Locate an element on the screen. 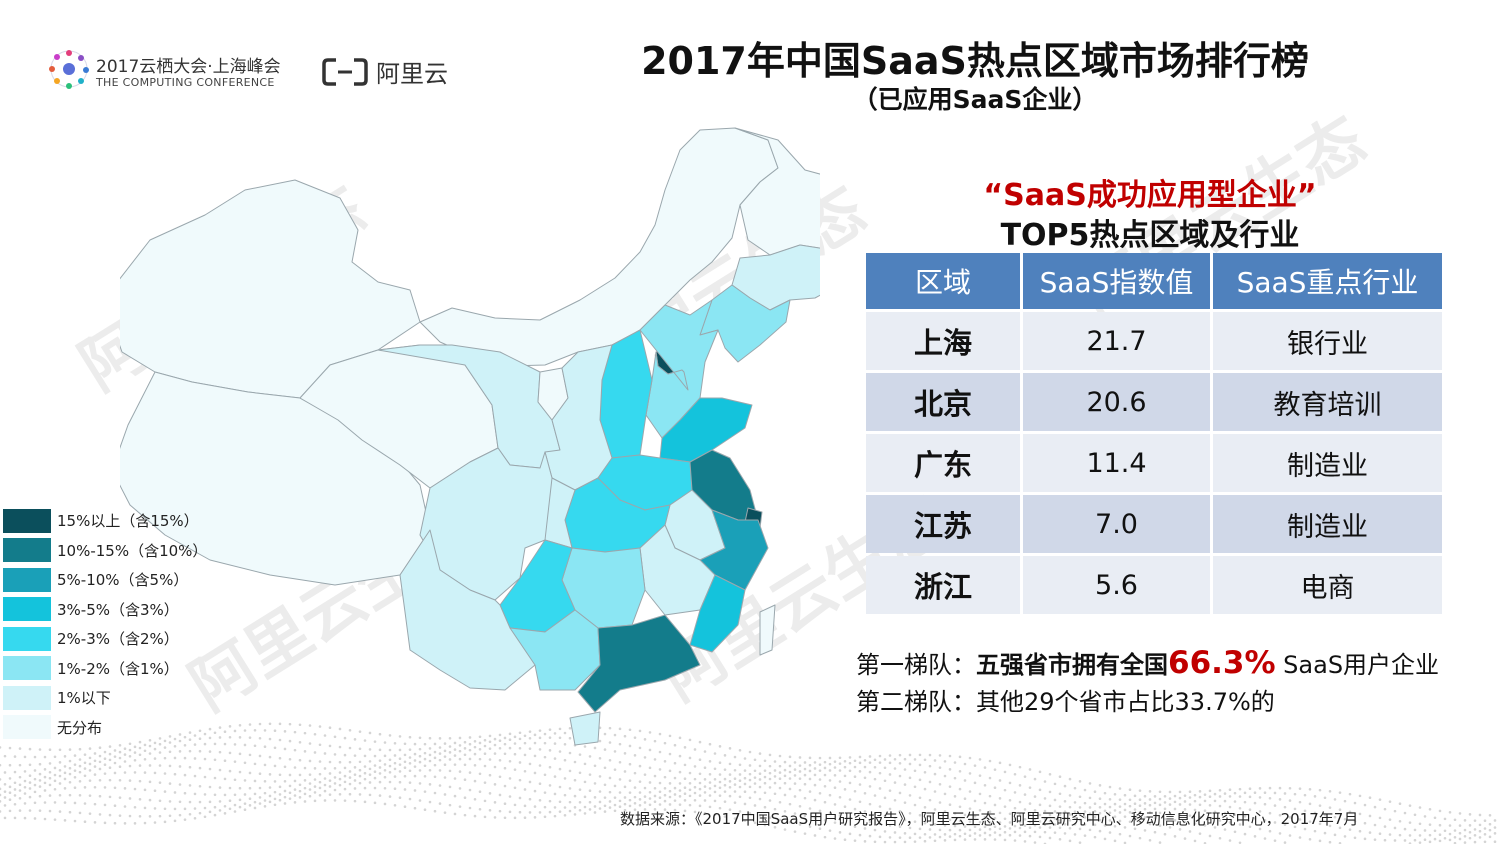  cell-industry: 电商 is located at coordinates (1327, 585).